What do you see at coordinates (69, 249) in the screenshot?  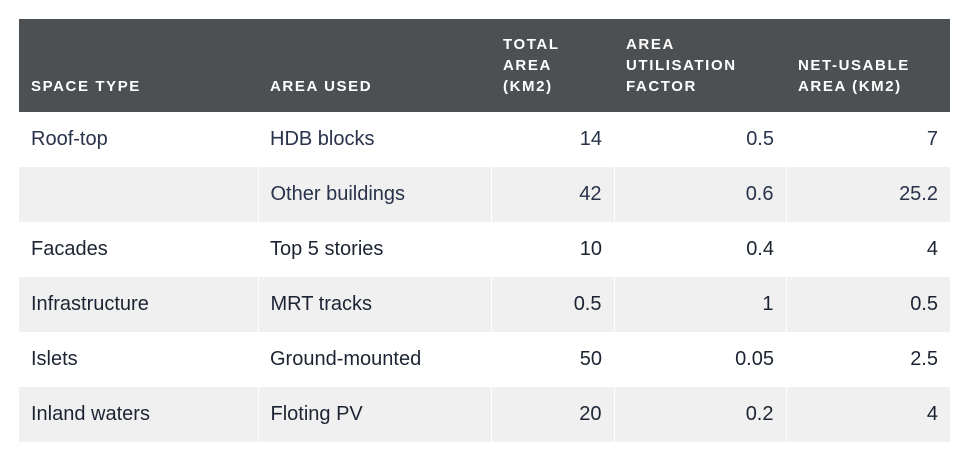 I see `cell-space-type: Facades` at bounding box center [69, 249].